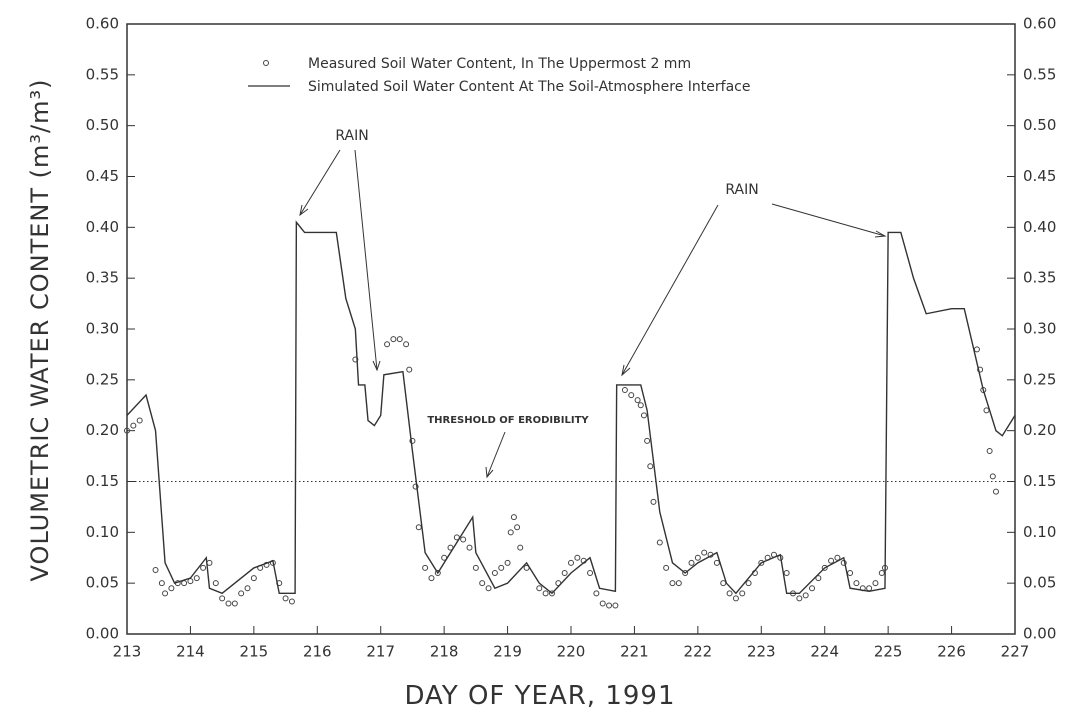  I want to click on y2-tick-label: 0.10, so click(1039, 532).